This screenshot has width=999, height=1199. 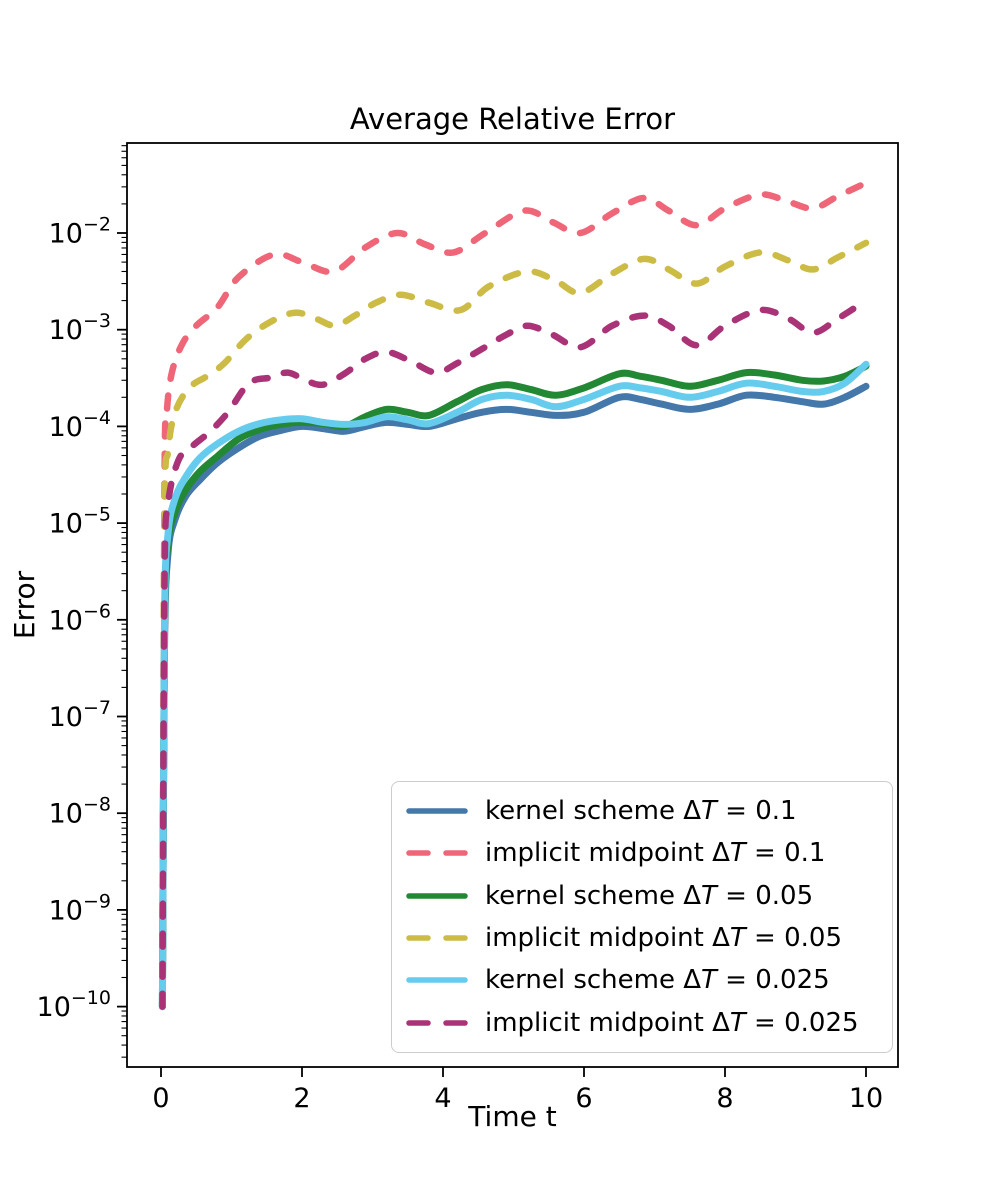 I want to click on y-tick-label: 10⁻⁴, so click(x=80, y=425).